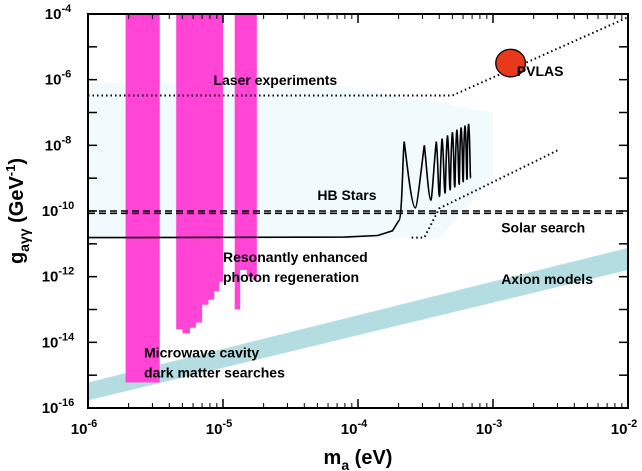 Image resolution: width=642 pixels, height=471 pixels. Describe the element at coordinates (624, 428) in the screenshot. I see `x-tick-label: 10⁻²` at that location.